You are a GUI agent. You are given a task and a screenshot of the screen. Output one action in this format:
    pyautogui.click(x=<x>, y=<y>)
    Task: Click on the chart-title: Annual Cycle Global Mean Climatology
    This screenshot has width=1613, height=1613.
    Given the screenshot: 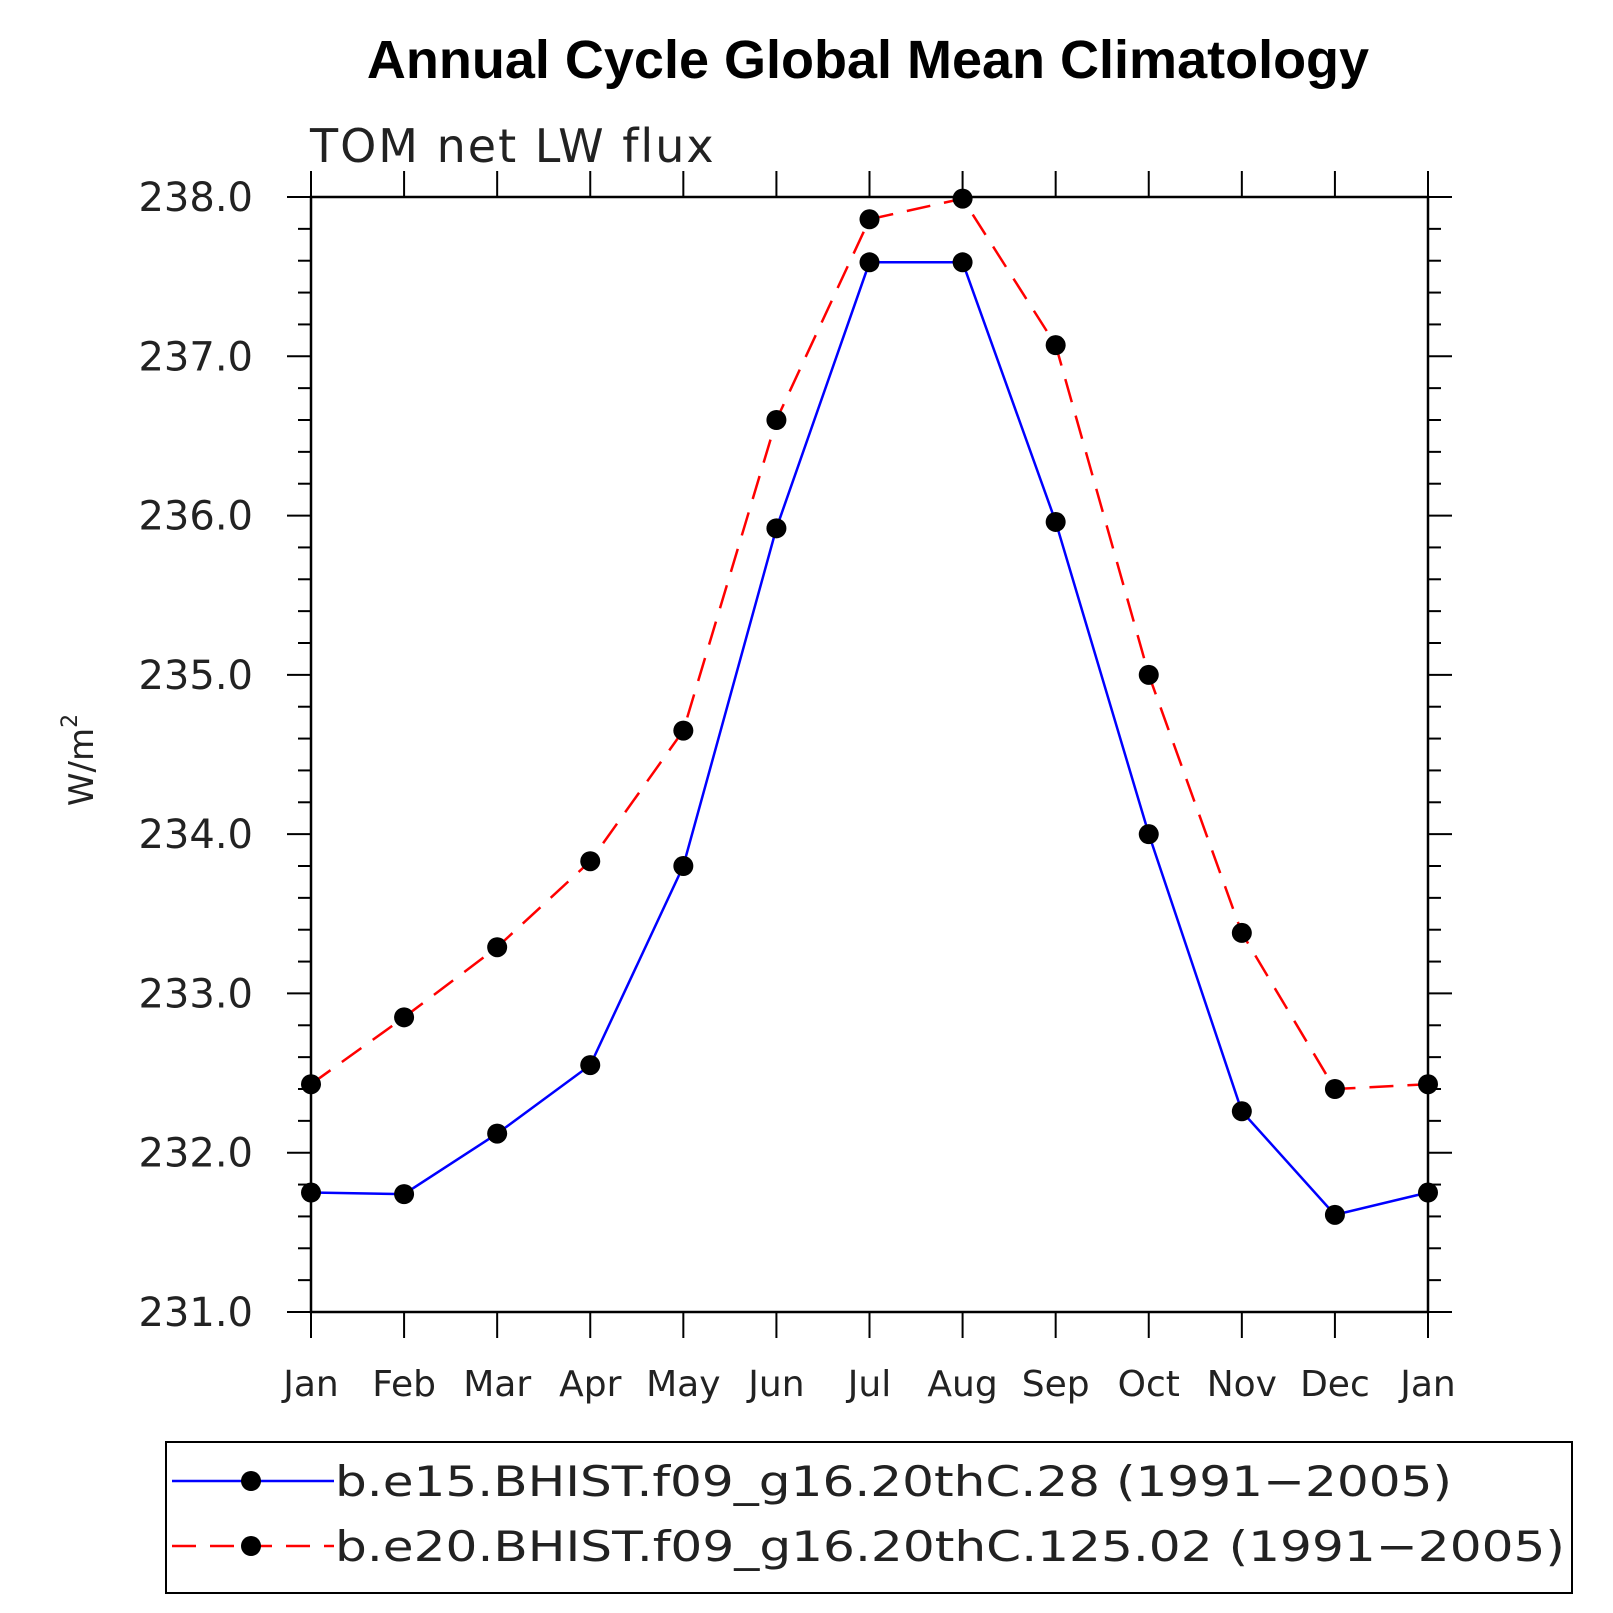 What is the action you would take?
    pyautogui.click(x=868, y=60)
    